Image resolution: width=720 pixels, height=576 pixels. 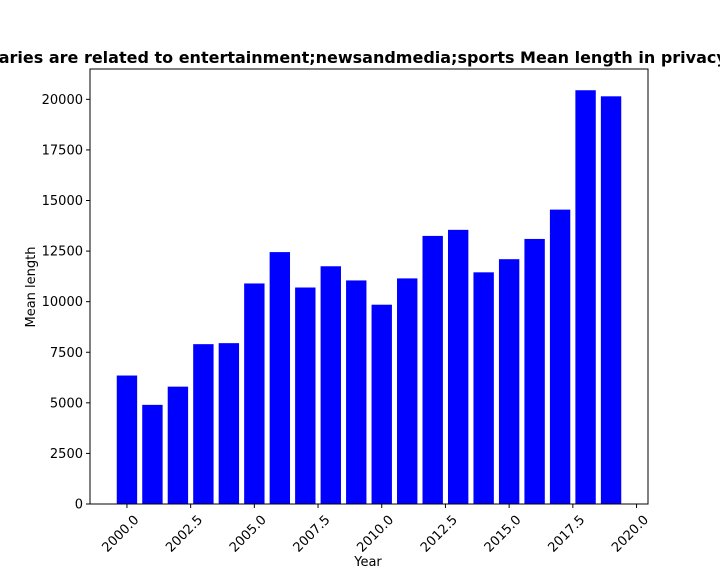 I want to click on bar-2005, so click(x=254, y=393).